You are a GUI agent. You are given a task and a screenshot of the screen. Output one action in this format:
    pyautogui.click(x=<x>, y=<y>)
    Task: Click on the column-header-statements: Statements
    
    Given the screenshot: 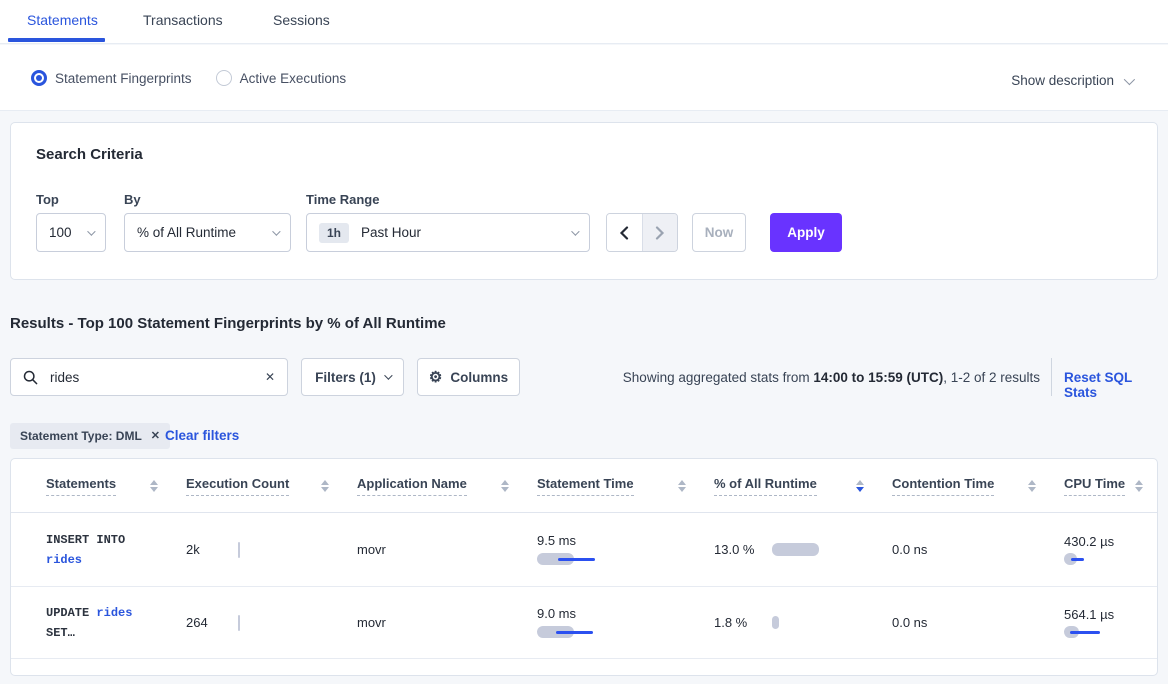 What is the action you would take?
    pyautogui.click(x=116, y=486)
    